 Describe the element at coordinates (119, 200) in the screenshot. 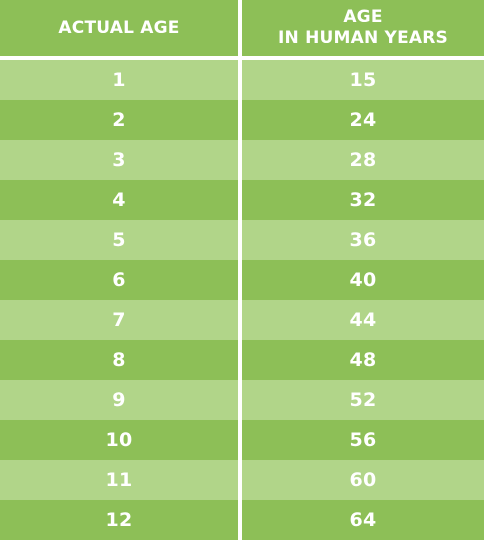

I see `actual-age-cell: 4` at that location.